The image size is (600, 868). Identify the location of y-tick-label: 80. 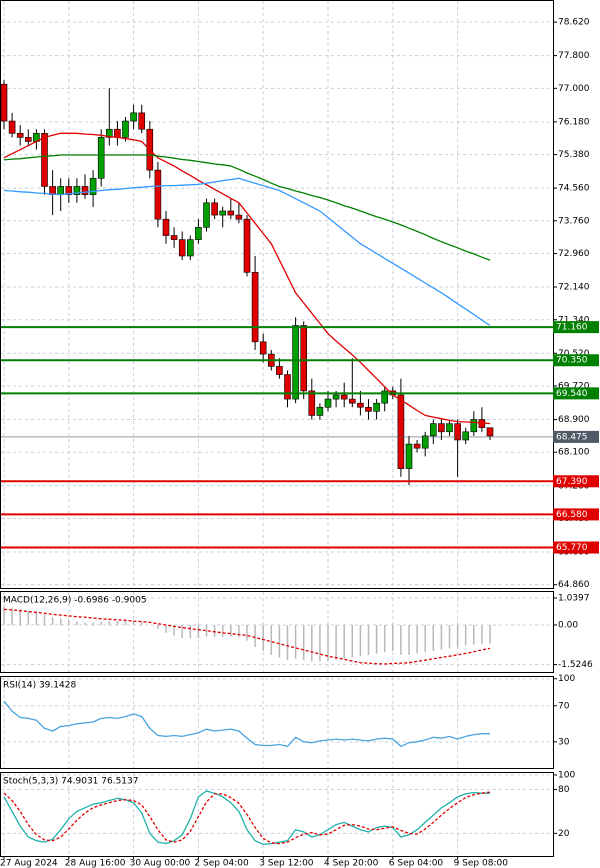
(564, 790).